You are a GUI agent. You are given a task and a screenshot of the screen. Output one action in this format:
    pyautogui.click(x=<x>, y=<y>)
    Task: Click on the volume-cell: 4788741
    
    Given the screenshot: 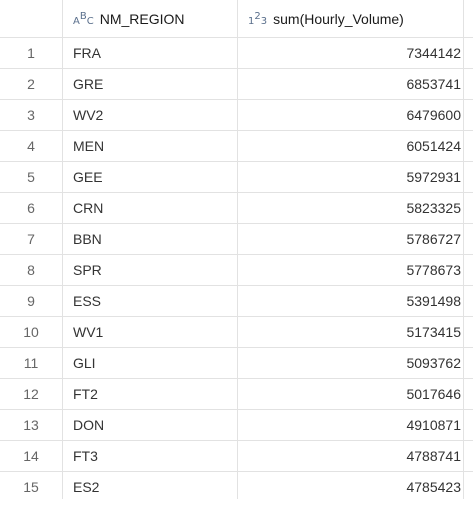 What is the action you would take?
    pyautogui.click(x=351, y=456)
    